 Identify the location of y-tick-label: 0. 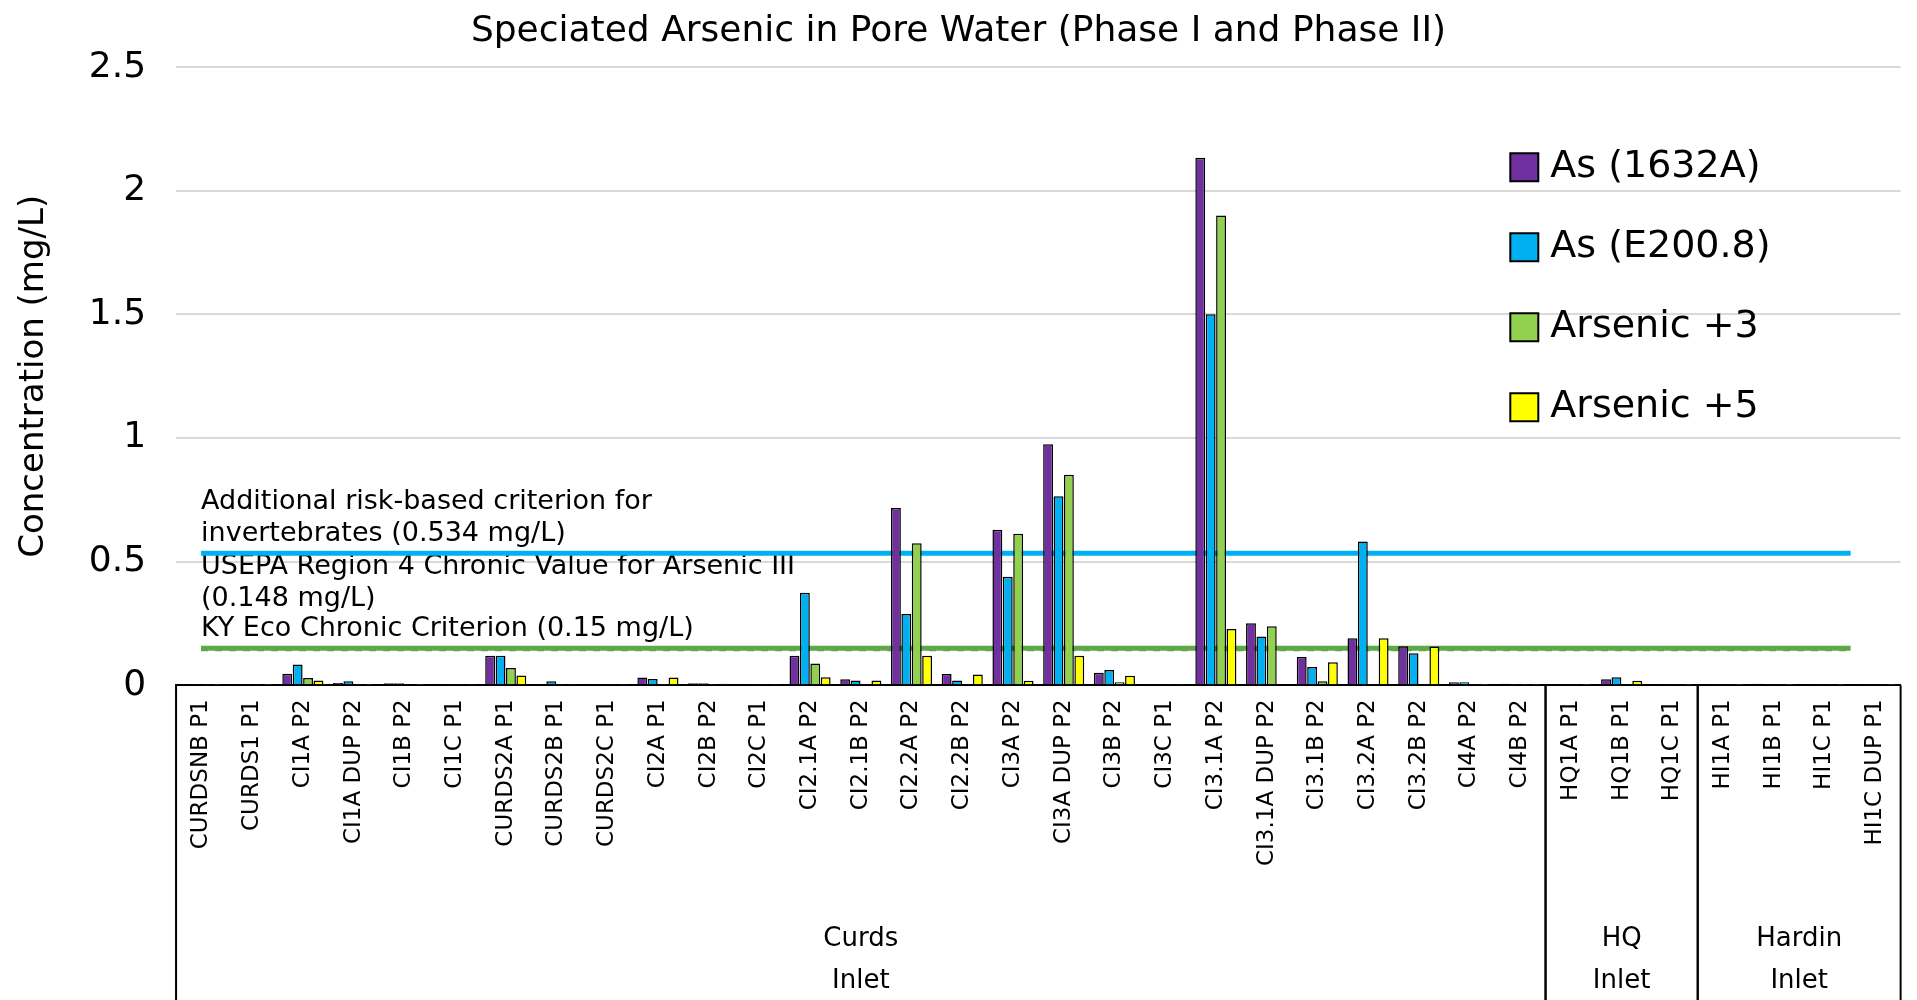
(135, 682).